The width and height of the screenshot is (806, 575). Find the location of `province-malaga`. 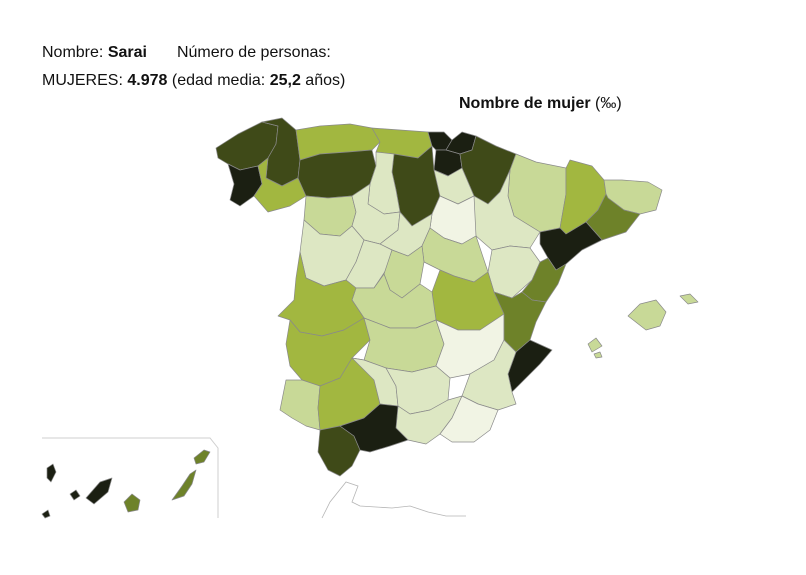

province-malaga is located at coordinates (374, 428).